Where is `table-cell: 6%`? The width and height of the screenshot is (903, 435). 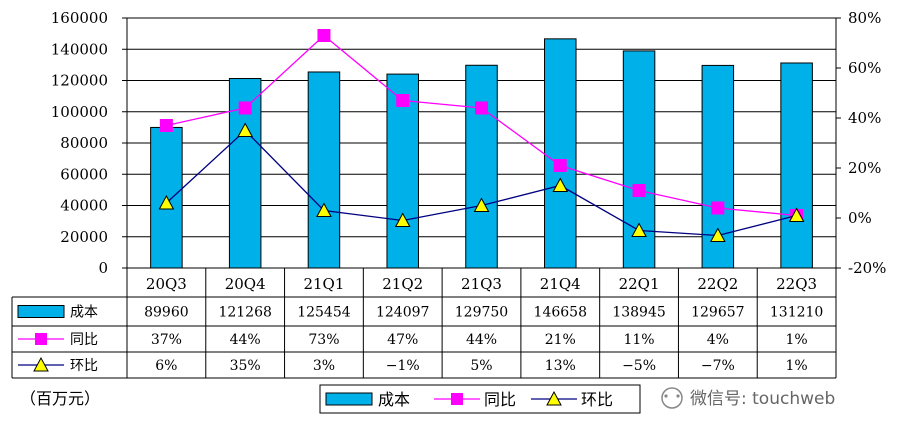
table-cell: 6% is located at coordinates (166, 366).